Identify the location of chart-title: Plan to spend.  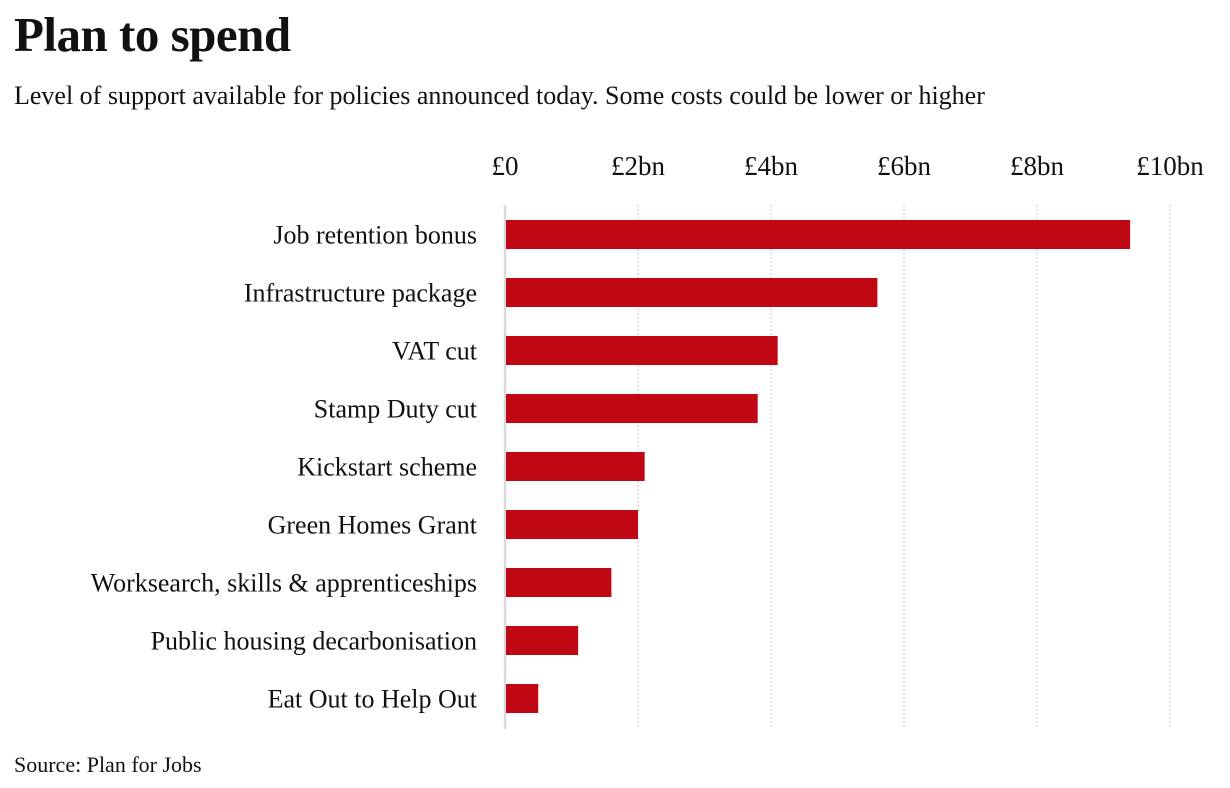
(152, 34).